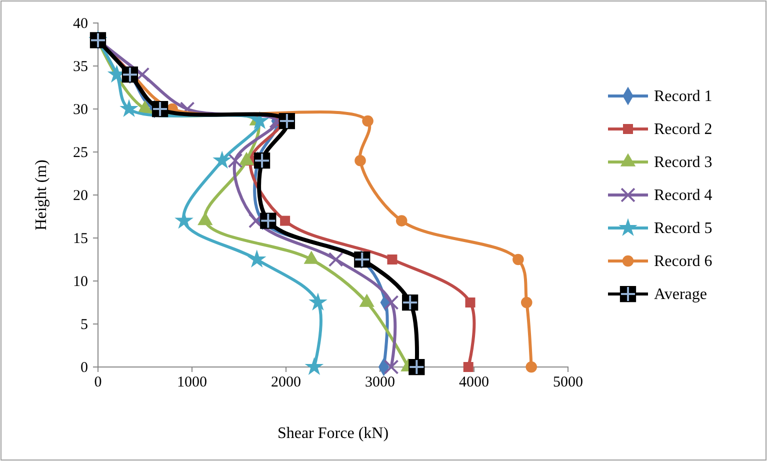  I want to click on legend-label: Record 1, so click(683, 96).